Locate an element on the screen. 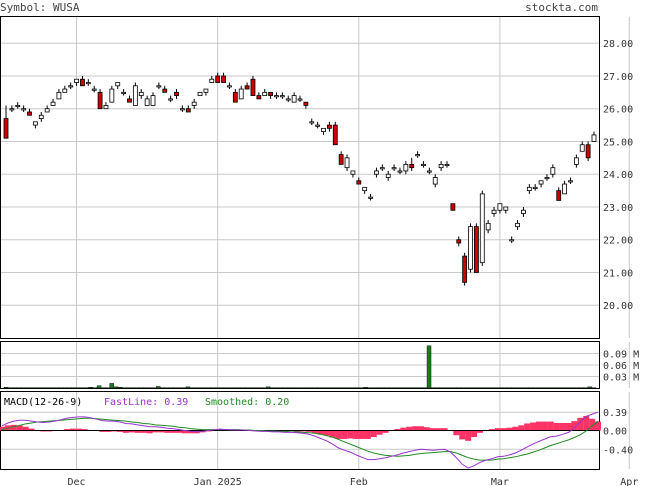 This screenshot has height=486, width=655. price-tick-label: 20.00 is located at coordinates (618, 306).